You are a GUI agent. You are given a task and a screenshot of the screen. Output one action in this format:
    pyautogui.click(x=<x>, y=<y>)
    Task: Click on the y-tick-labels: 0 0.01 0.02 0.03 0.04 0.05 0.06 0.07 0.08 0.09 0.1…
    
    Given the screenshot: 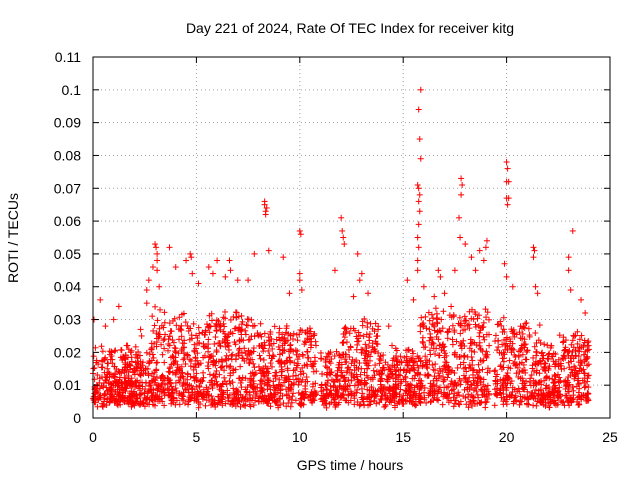 What is the action you would take?
    pyautogui.click(x=67, y=237)
    